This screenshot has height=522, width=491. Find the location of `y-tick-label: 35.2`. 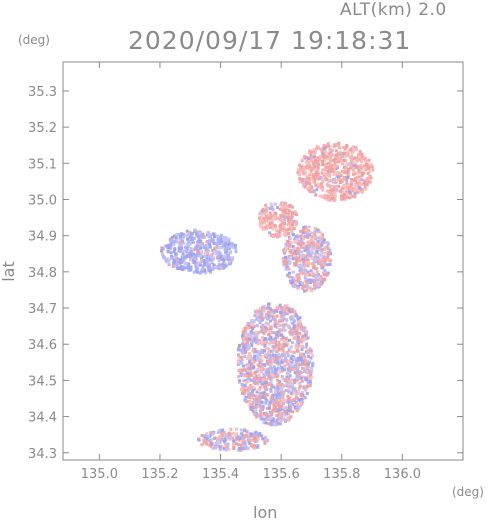

y-tick-label: 35.2 is located at coordinates (42, 128).